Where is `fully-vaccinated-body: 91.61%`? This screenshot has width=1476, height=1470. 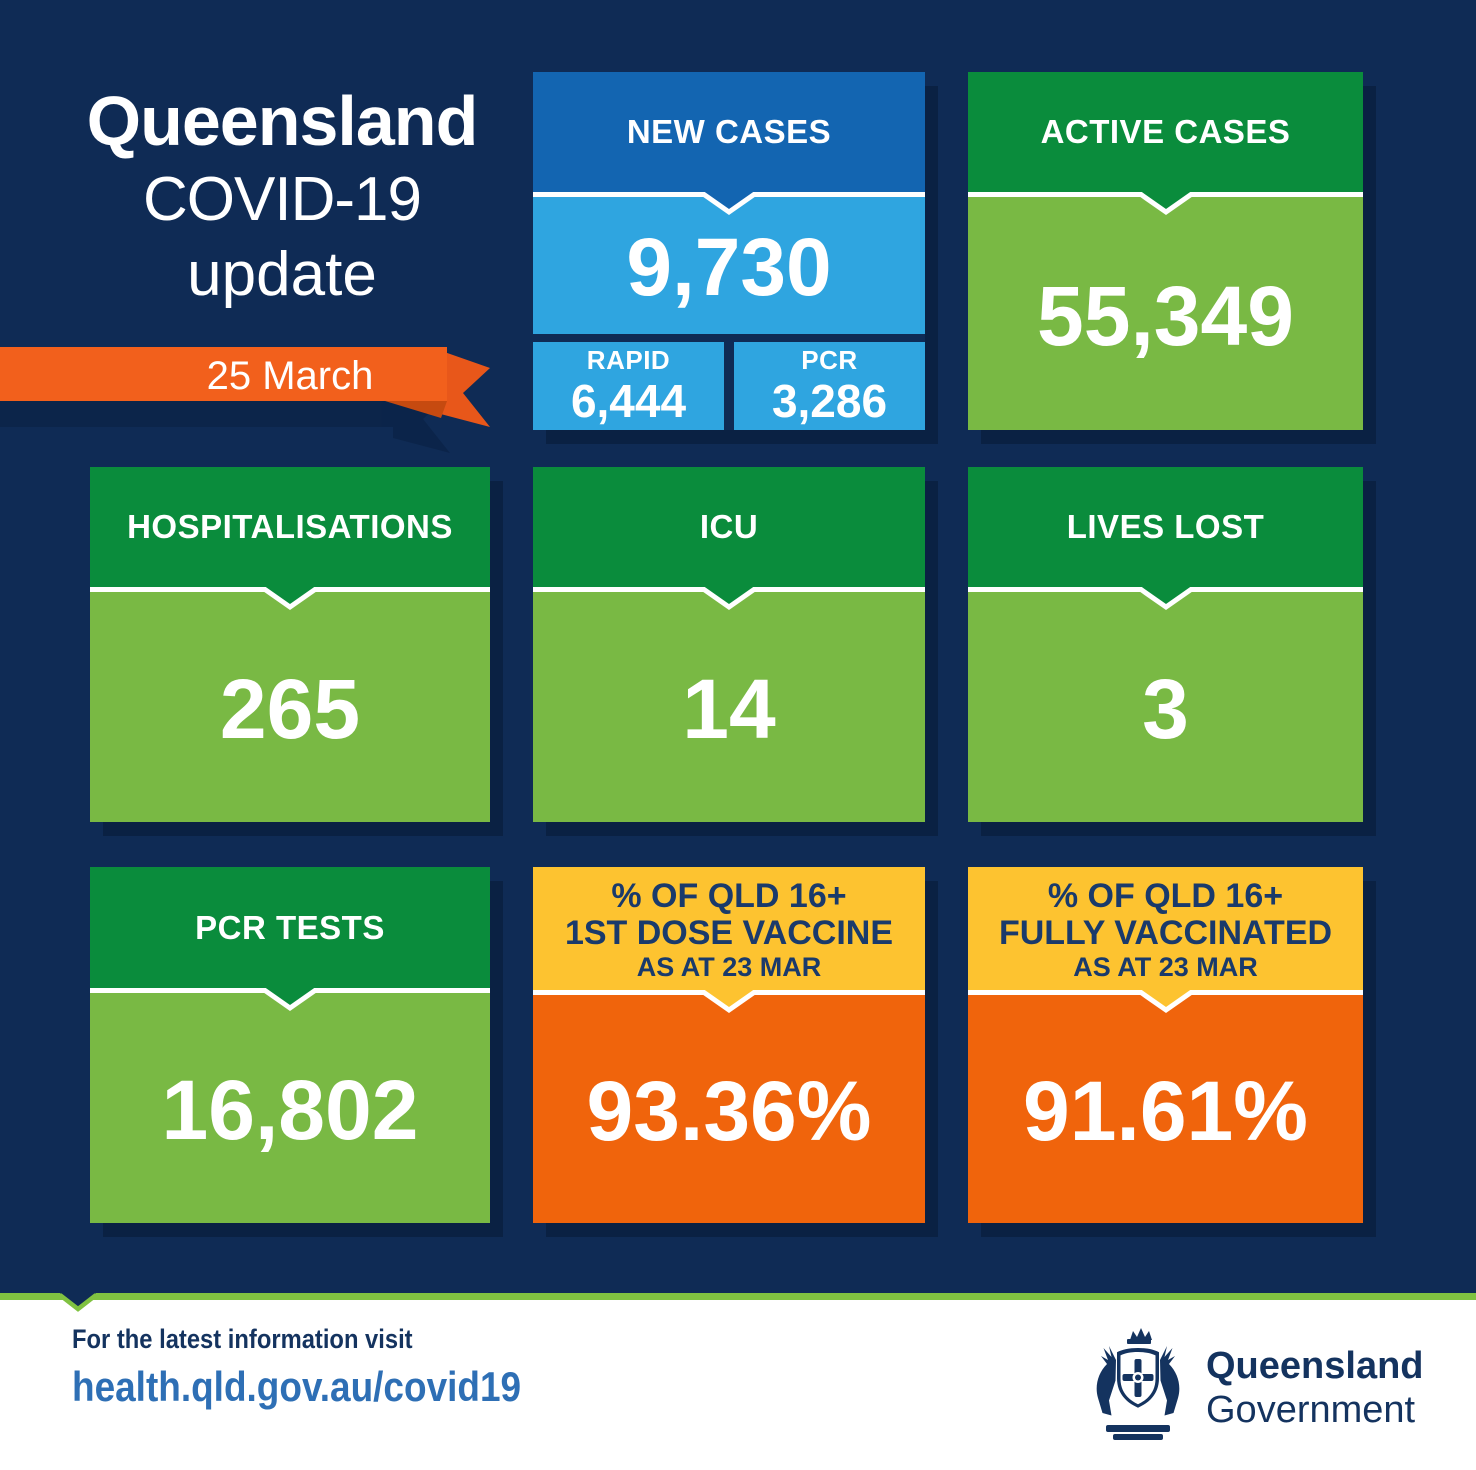
fully-vaccinated-body: 91.61% is located at coordinates (1165, 1106).